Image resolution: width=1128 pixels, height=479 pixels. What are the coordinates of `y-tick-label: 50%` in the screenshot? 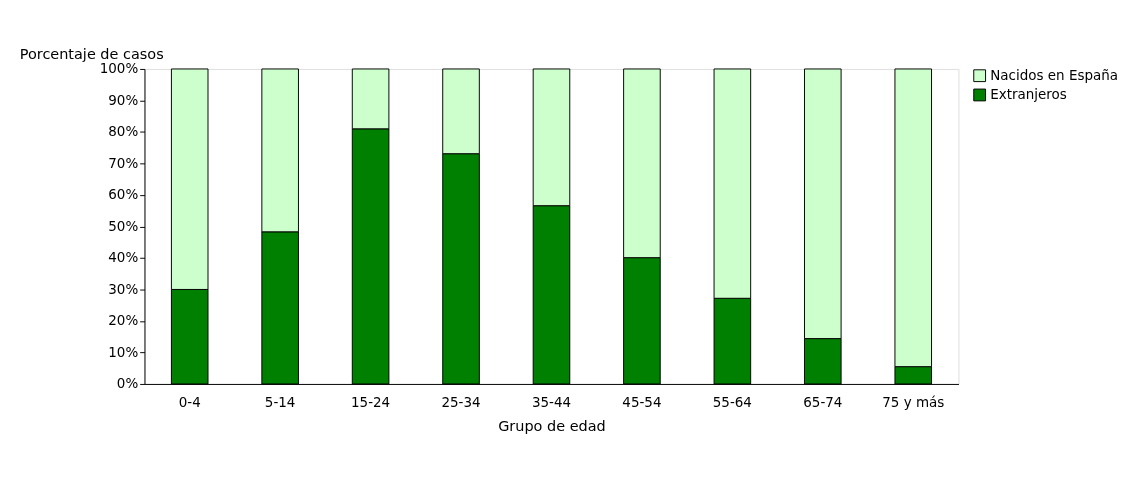 It's located at (123, 225).